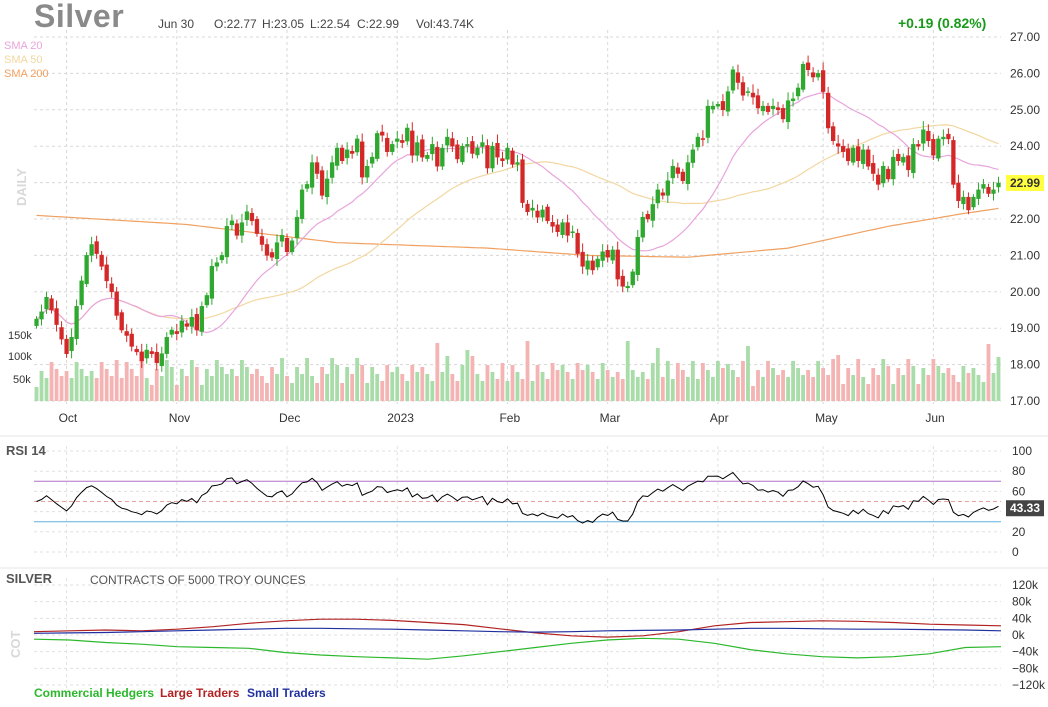  I want to click on price-tick-label: 21.00, so click(1025, 255).